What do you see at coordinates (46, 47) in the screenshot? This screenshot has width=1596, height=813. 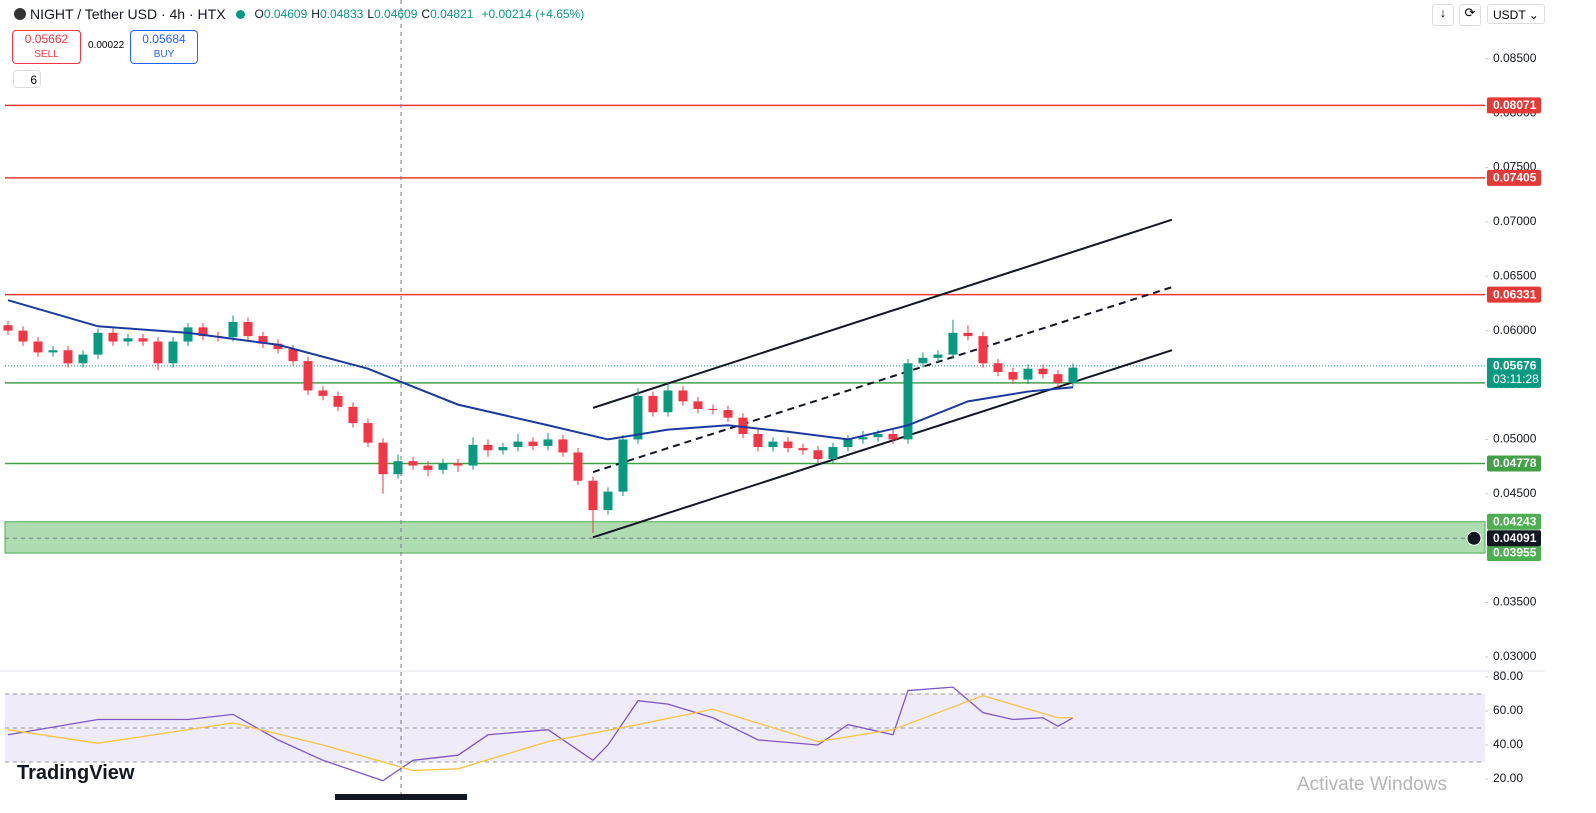 I see `sell-button: 0.05662 SELL` at bounding box center [46, 47].